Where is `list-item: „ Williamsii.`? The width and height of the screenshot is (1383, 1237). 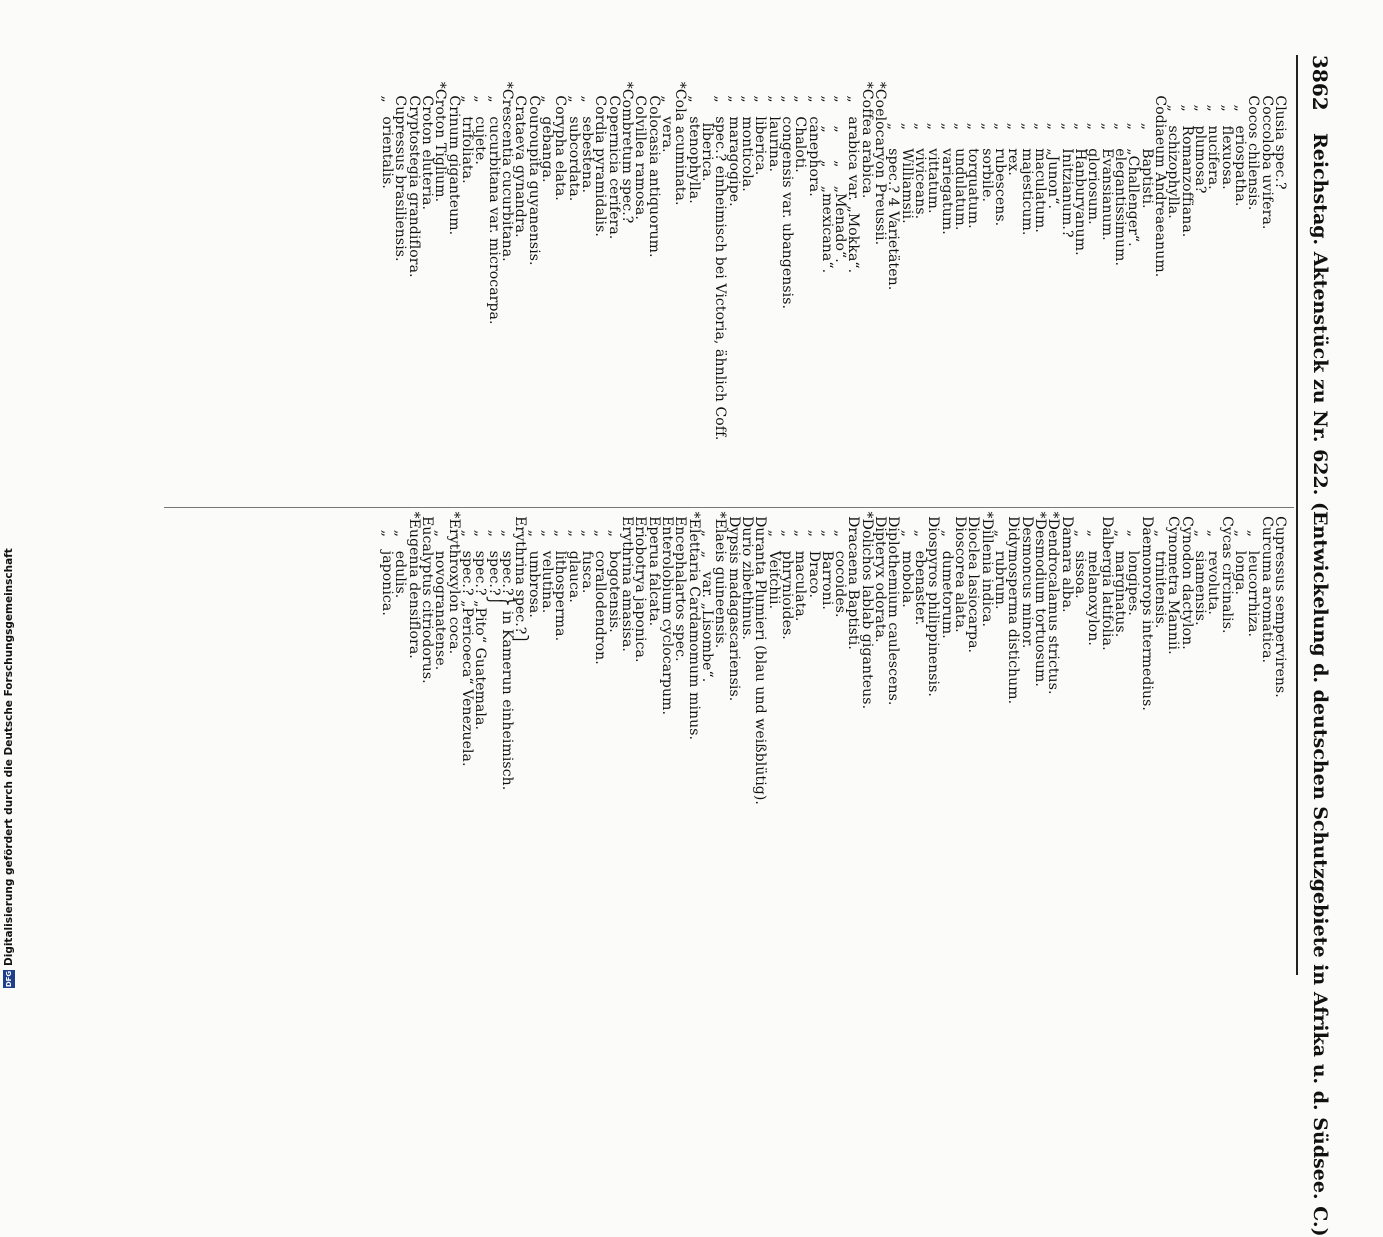 list-item: „ Williamsii. is located at coordinates (906, 141).